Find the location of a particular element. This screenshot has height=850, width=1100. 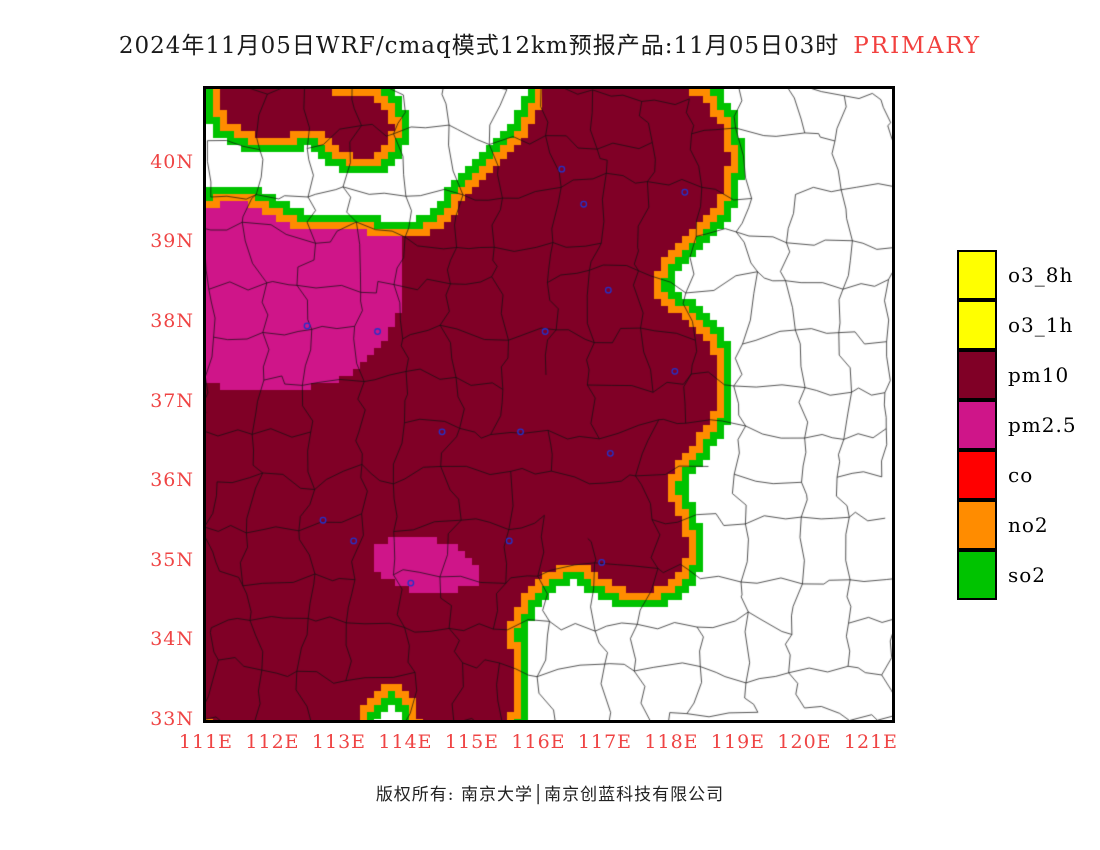

y-tick-label: 37N is located at coordinates (172, 400).